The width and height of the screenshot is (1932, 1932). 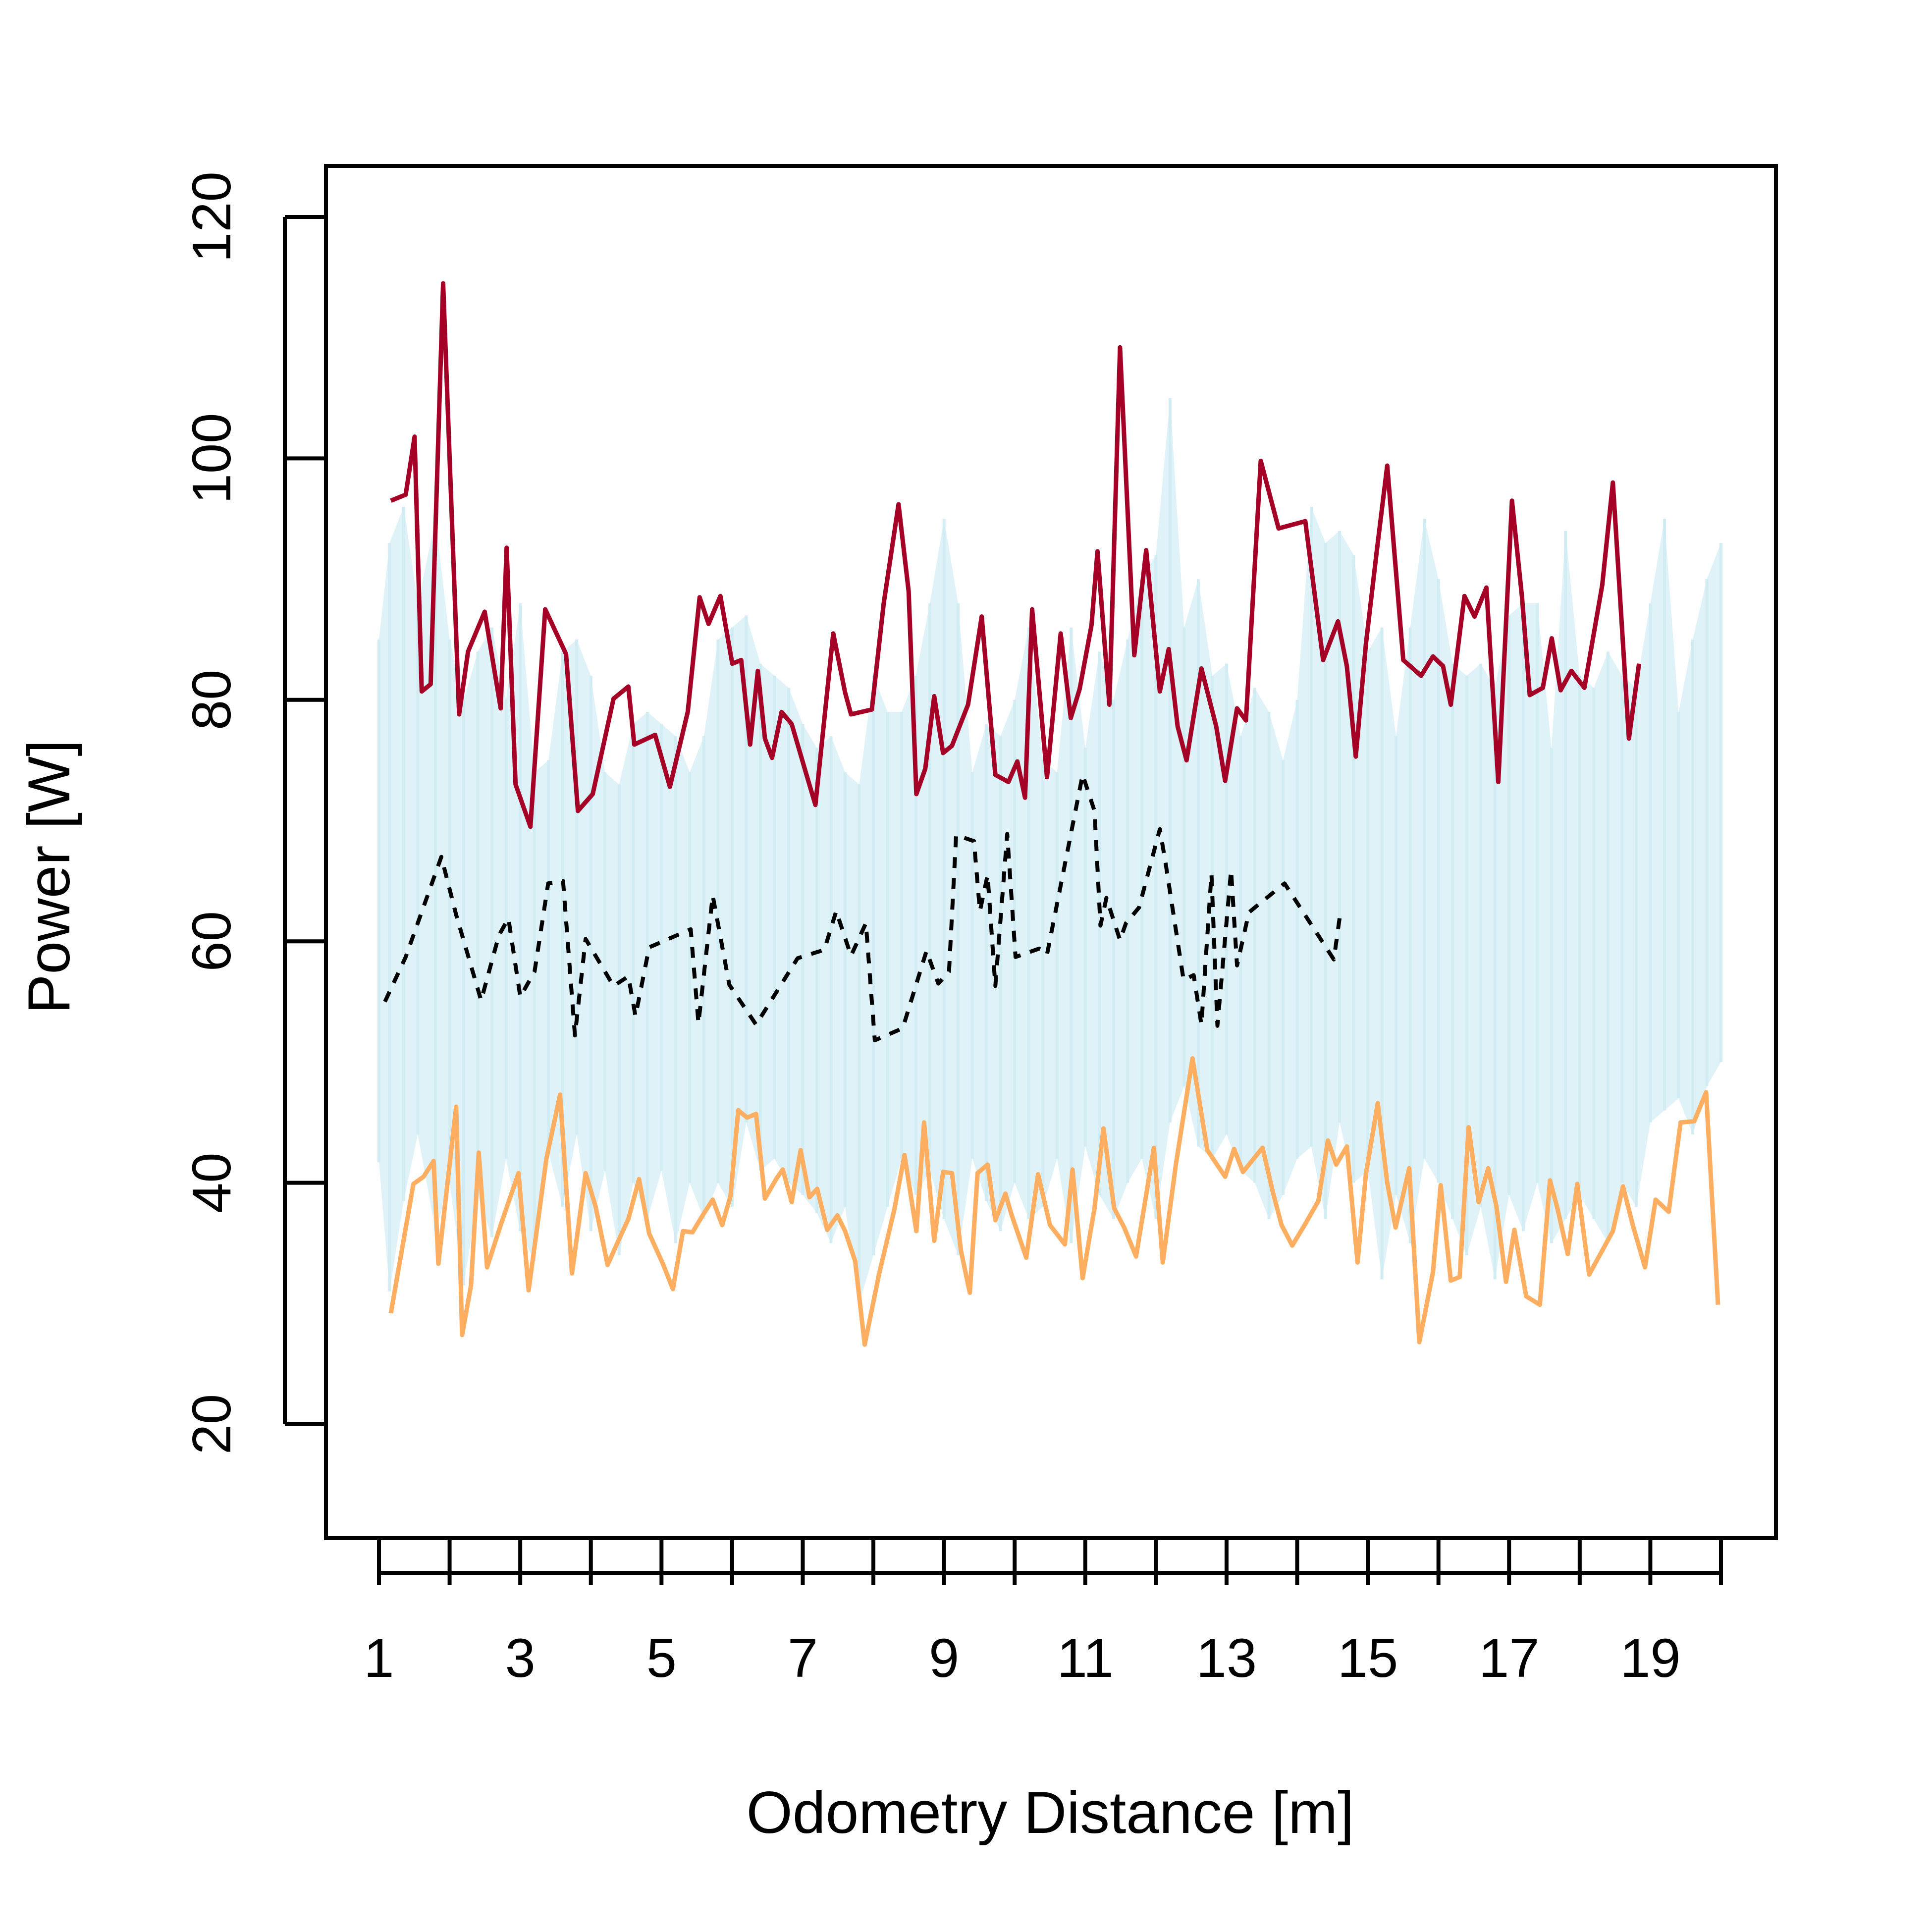 What do you see at coordinates (1368, 1658) in the screenshot?
I see `x-tick-label: 15` at bounding box center [1368, 1658].